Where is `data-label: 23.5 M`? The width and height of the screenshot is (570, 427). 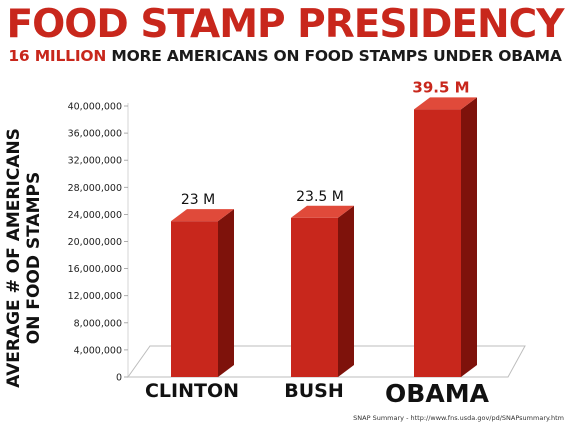
data-label: 23.5 M is located at coordinates (320, 197).